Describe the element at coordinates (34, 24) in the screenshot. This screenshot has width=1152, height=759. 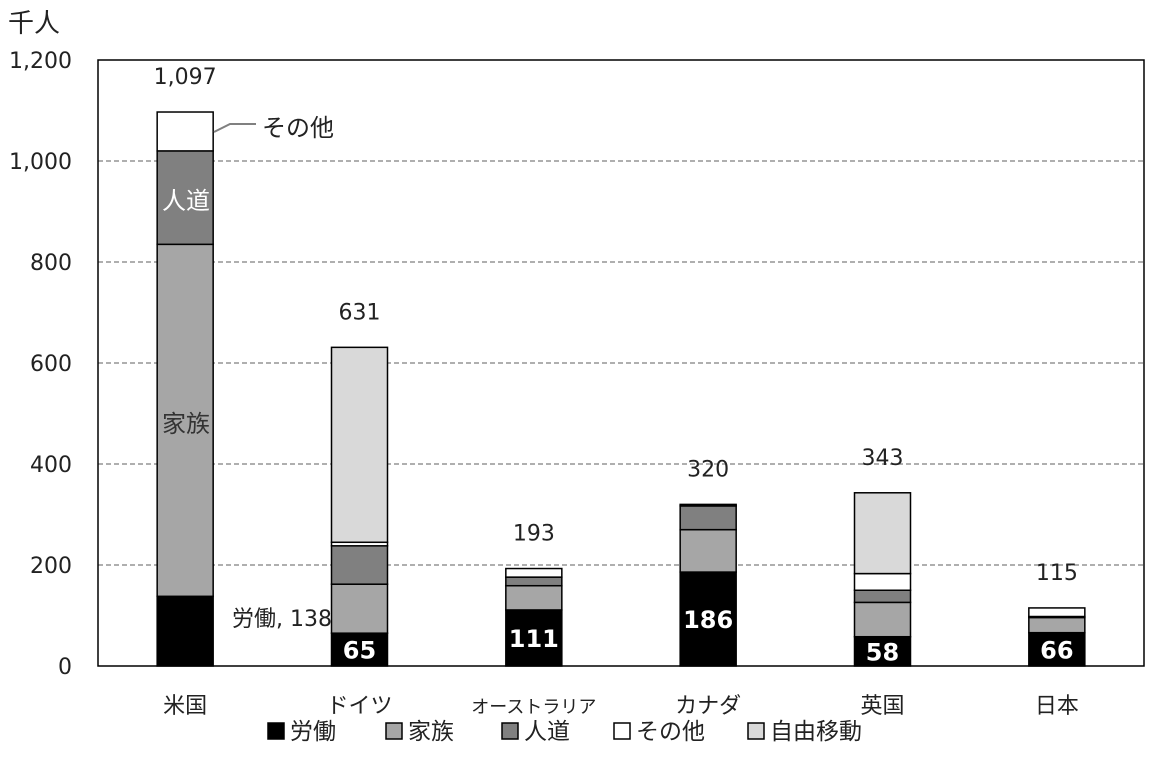
I see `y-unit-label: 千人` at that location.